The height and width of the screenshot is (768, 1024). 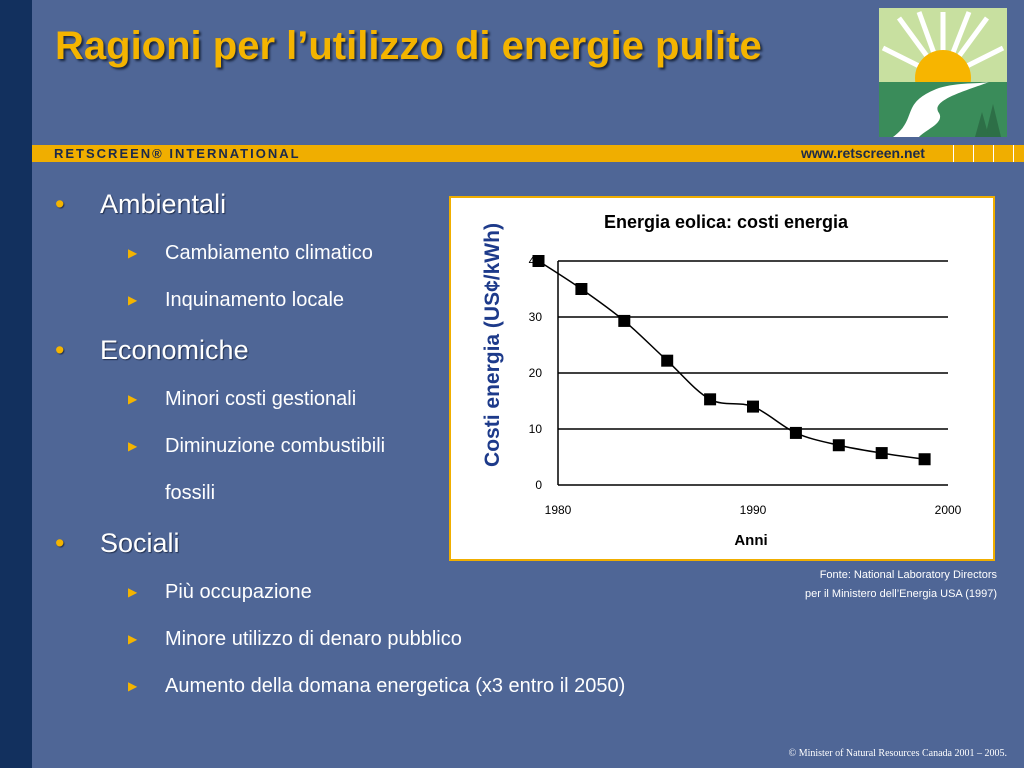 I want to click on x-tick-label: 1980, so click(x=558, y=510).